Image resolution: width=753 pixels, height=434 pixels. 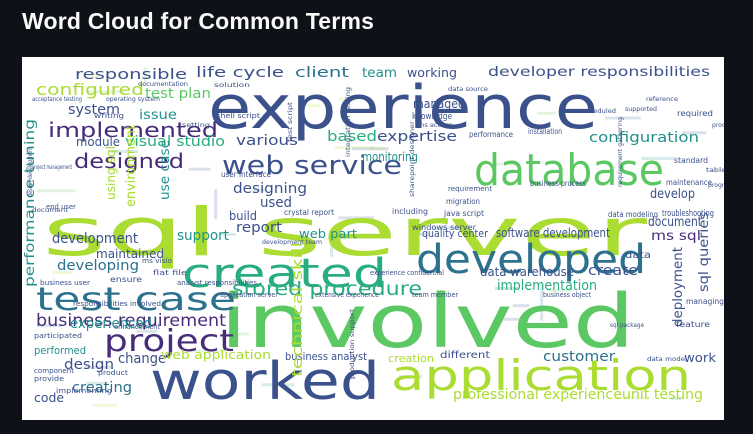 What do you see at coordinates (240, 73) in the screenshot?
I see `cloud-word: life cycle` at bounding box center [240, 73].